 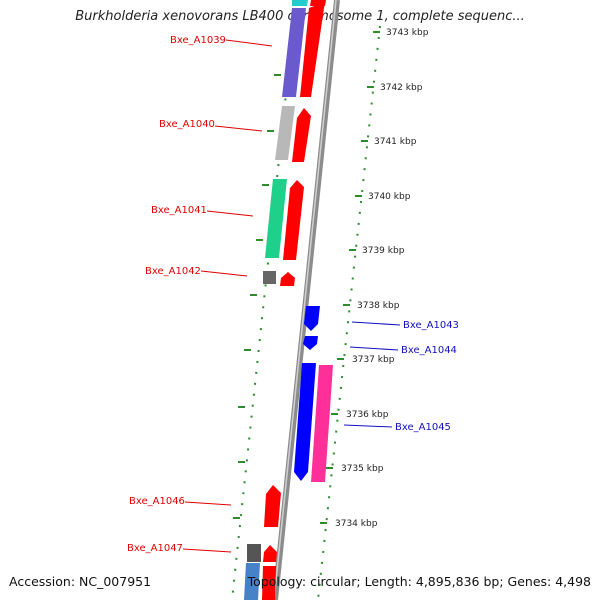 I want to click on gene-feature-magenta, so click(x=322, y=423).